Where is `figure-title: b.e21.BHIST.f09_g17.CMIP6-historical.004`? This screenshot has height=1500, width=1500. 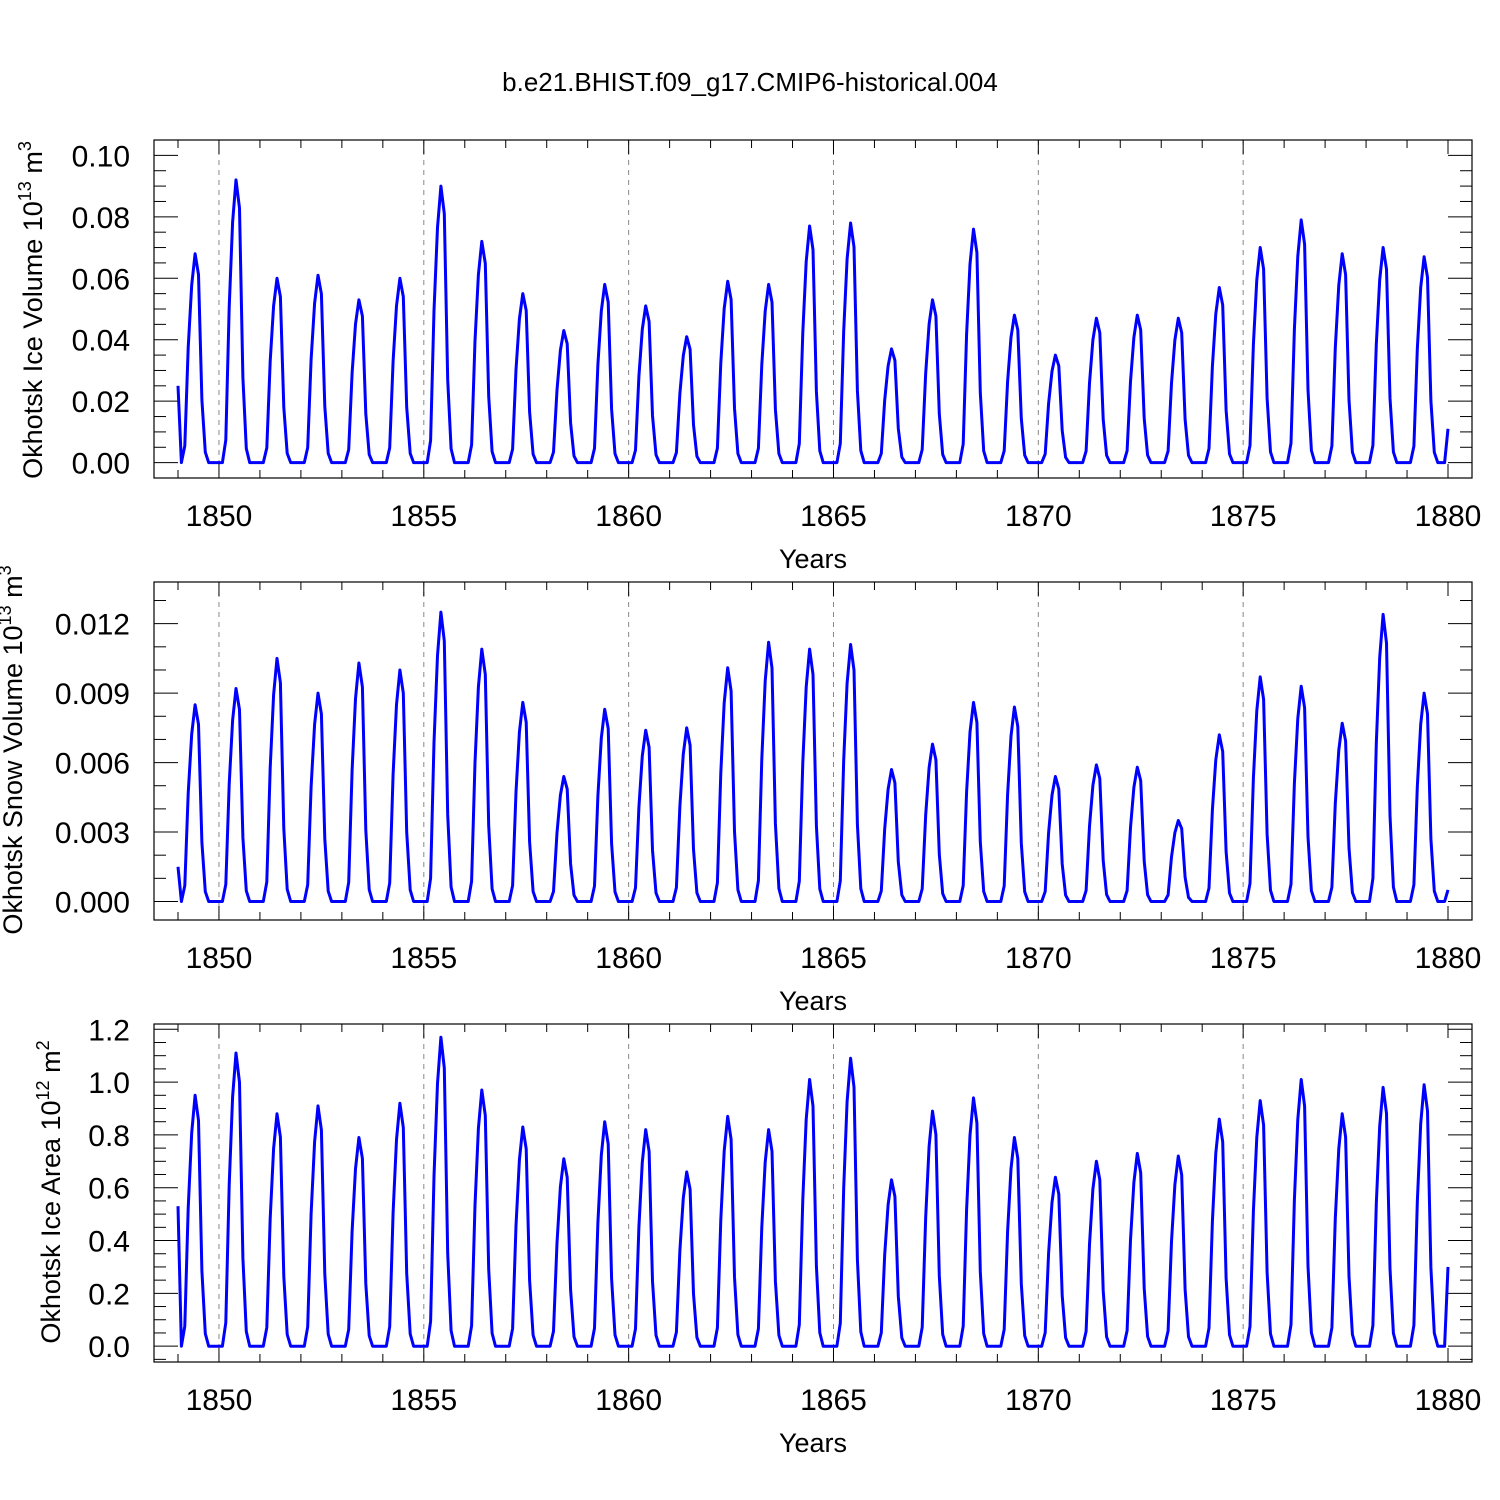 figure-title: b.e21.BHIST.f09_g17.CMIP6-historical.004 is located at coordinates (750, 82).